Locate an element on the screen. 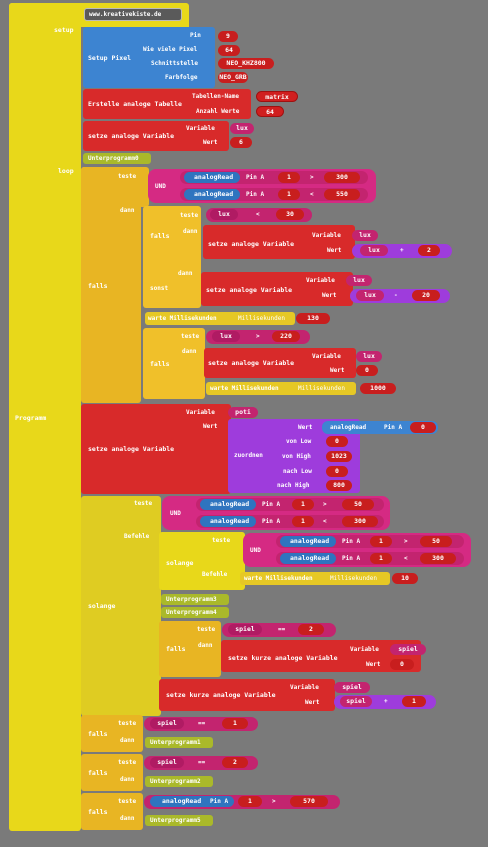  if1-teste-label: teste is located at coordinates (127, 176).